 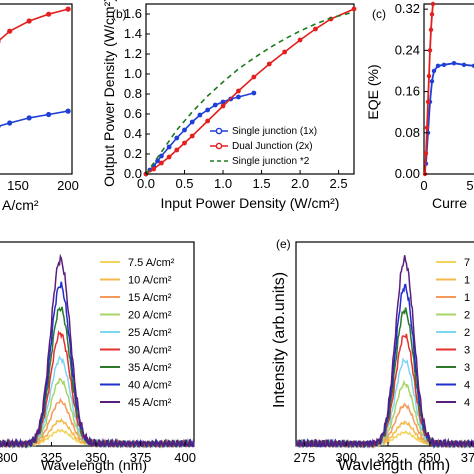 What do you see at coordinates (407, 49) in the screenshot?
I see `panel-c-ytick-label: 0.24` at bounding box center [407, 49].